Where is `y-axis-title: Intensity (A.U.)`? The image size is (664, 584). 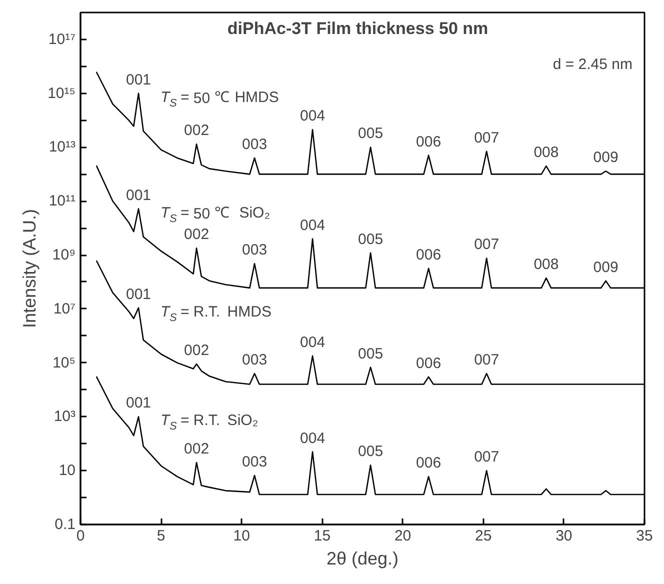 y-axis-title: Intensity (A.U.) is located at coordinates (30, 268).